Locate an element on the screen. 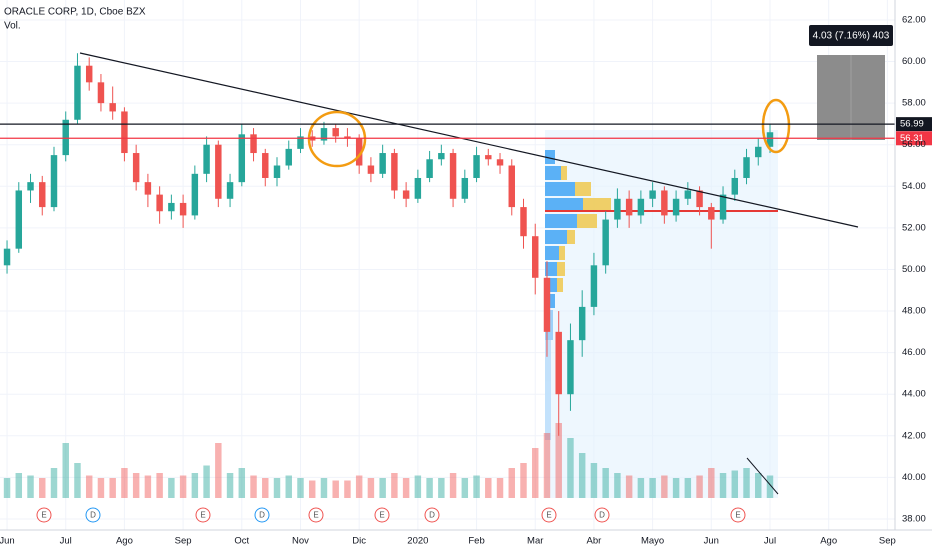  measure-label-box is located at coordinates (851, 35).